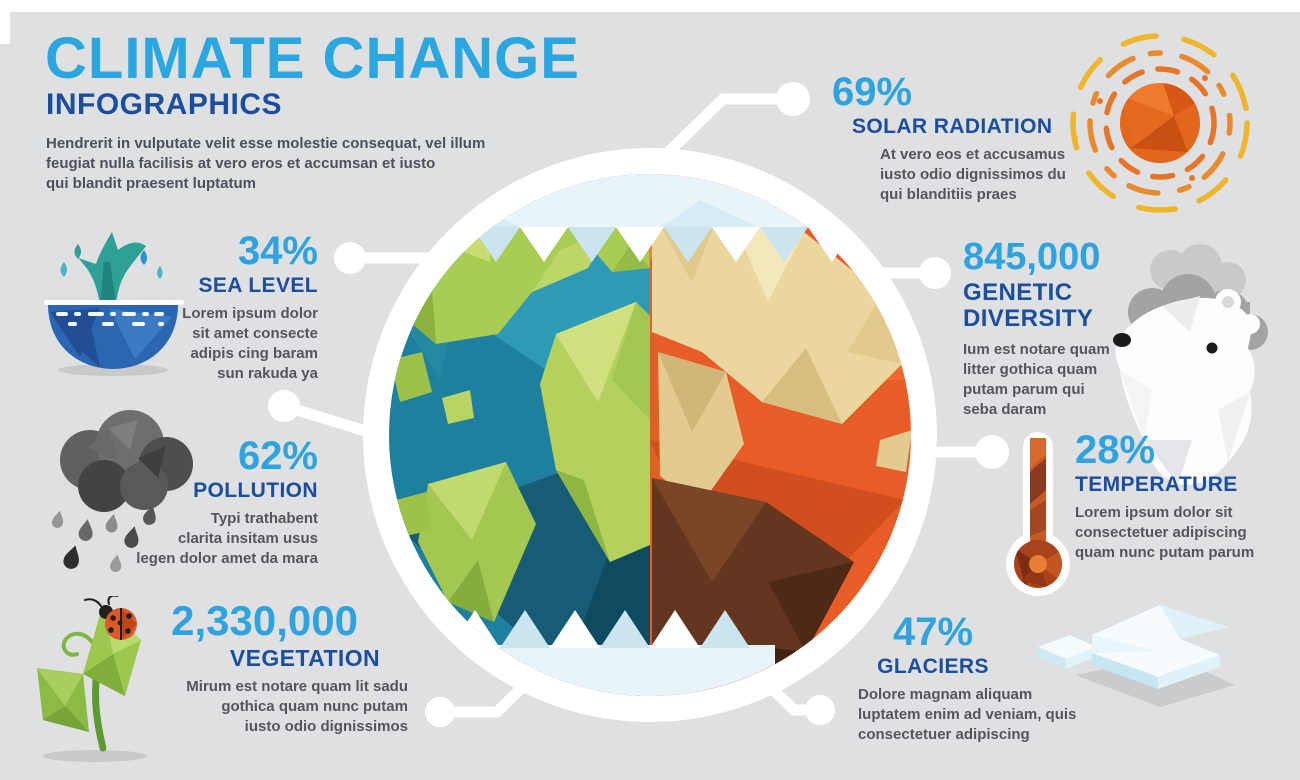 The image size is (1300, 780). I want to click on connector-dot-genetic, so click(935, 273).